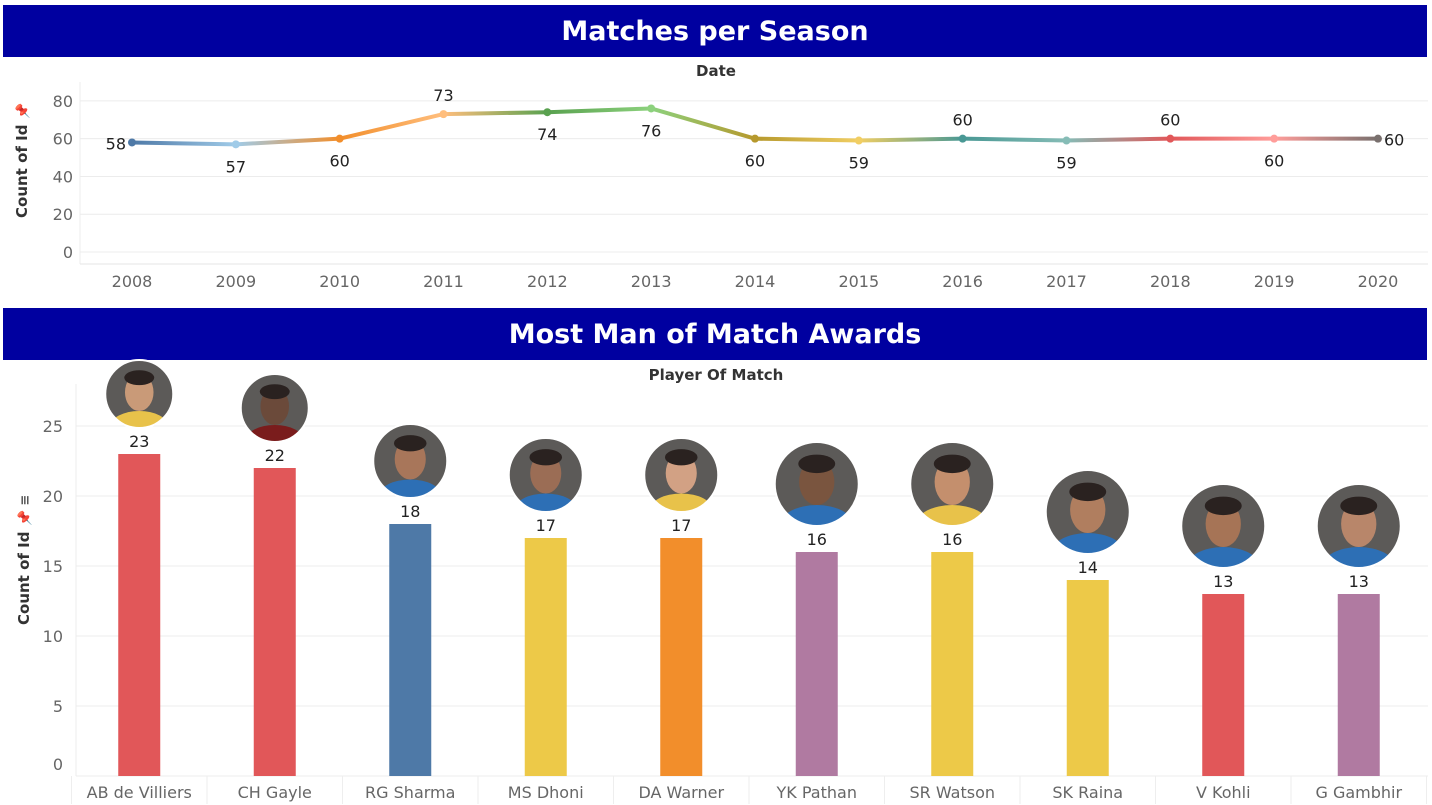 This screenshot has width=1432, height=805. I want to click on bar-x-tick: YK Pathan, so click(816, 792).